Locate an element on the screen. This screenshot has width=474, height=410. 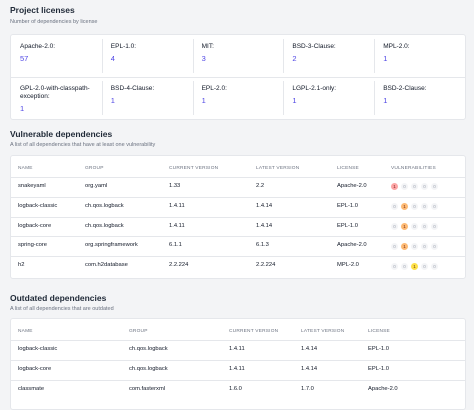
cell-current: 6.1.1 is located at coordinates (175, 245).